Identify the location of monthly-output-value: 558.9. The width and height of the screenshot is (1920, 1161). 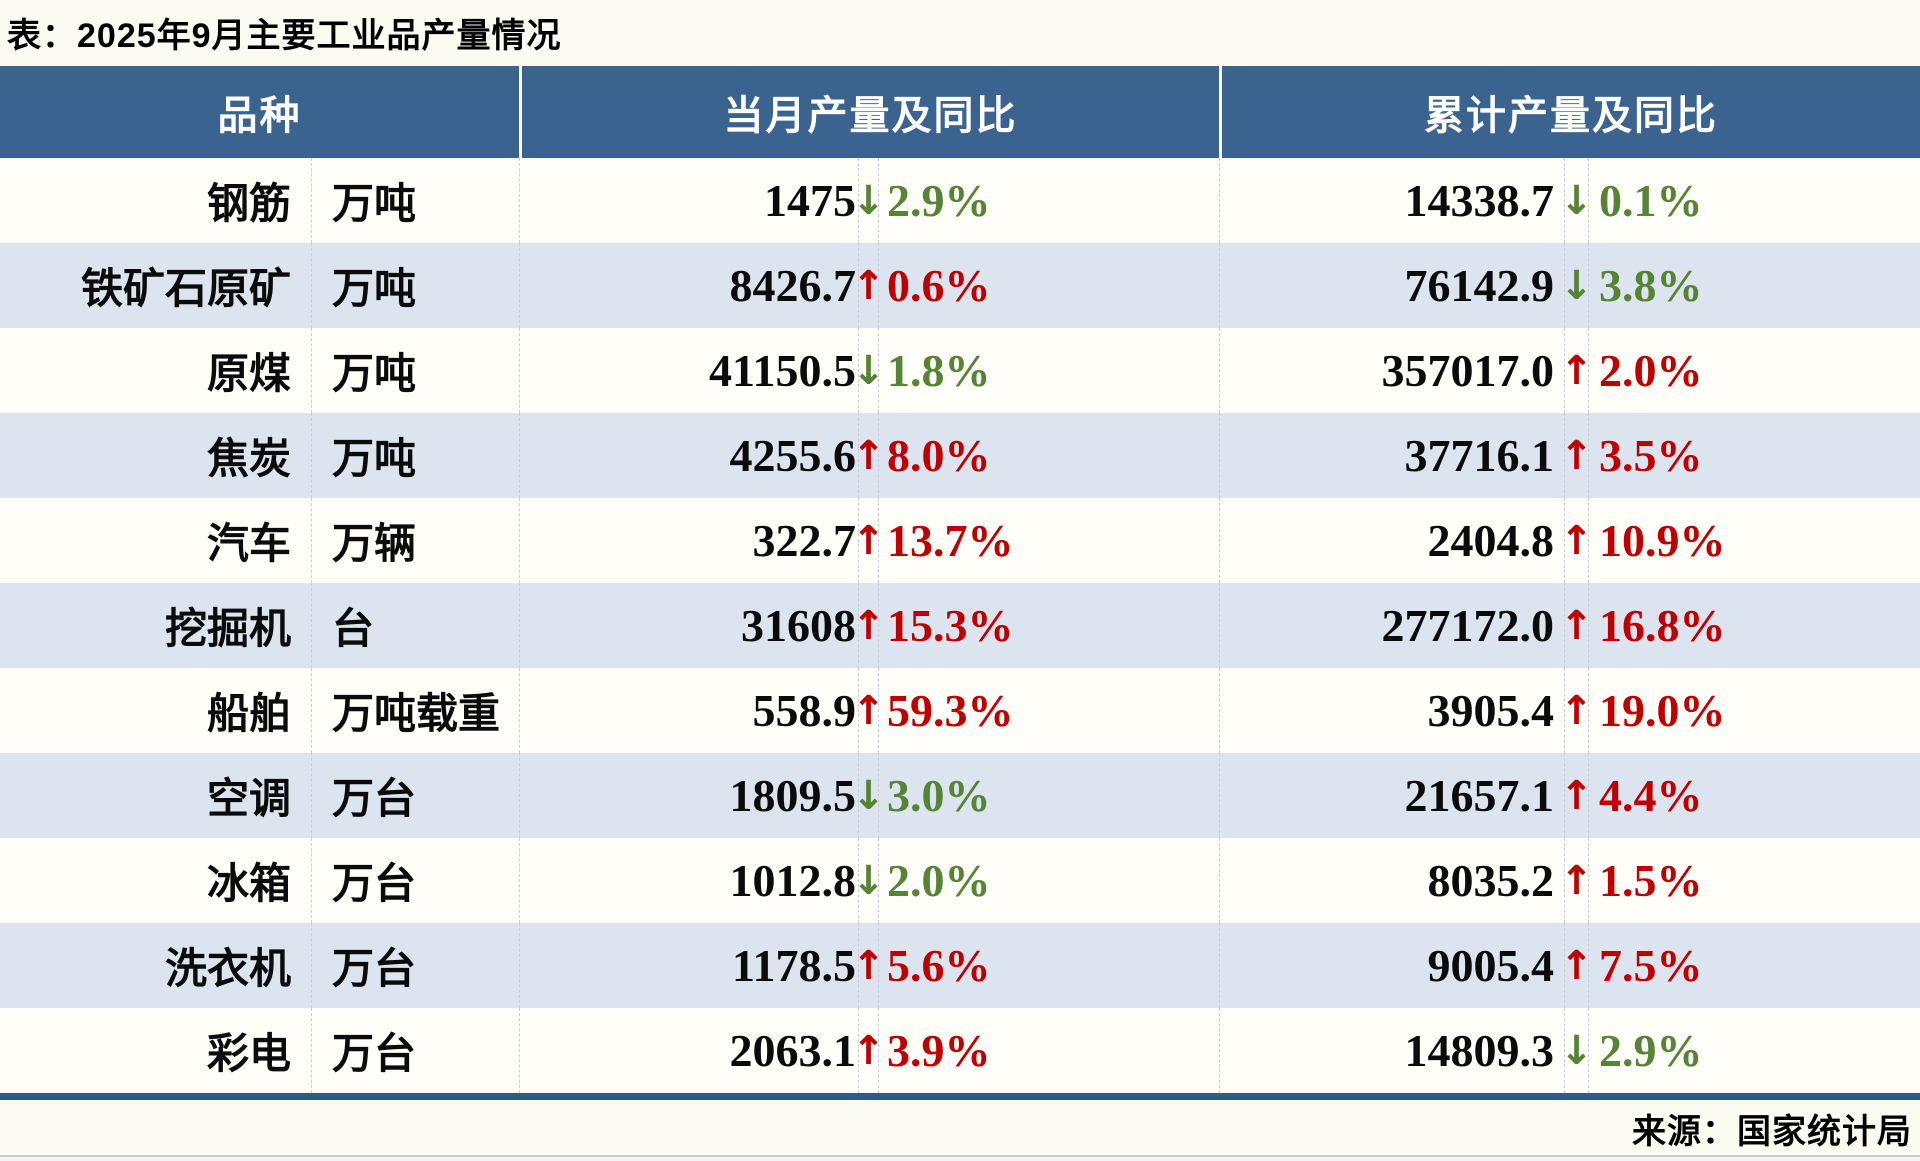
(688, 710).